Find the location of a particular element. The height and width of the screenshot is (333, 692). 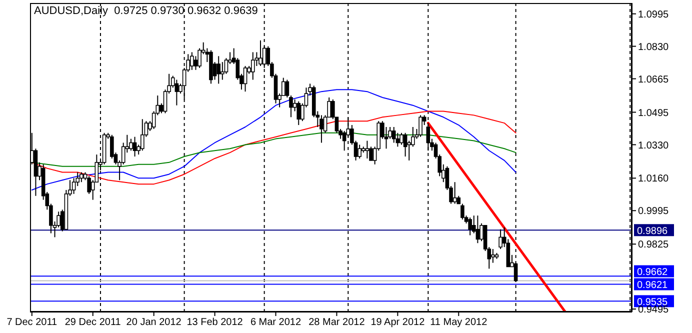

y-tick-label: 1.0995 is located at coordinates (654, 14).